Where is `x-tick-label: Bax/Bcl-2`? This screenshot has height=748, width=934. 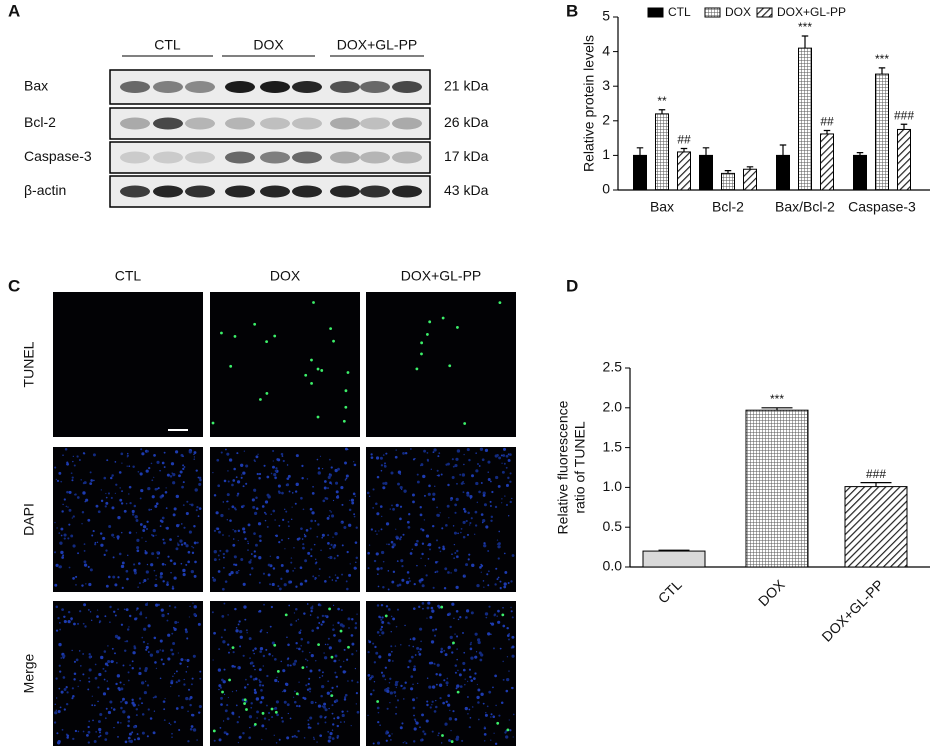
x-tick-label: Bax/Bcl-2 is located at coordinates (805, 207).